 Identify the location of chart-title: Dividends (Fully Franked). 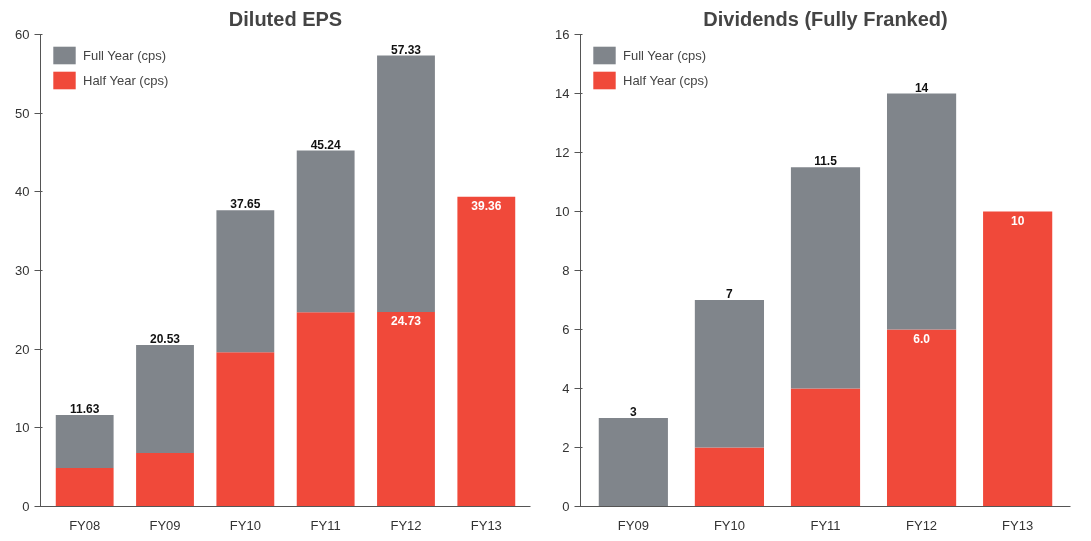
(825, 18).